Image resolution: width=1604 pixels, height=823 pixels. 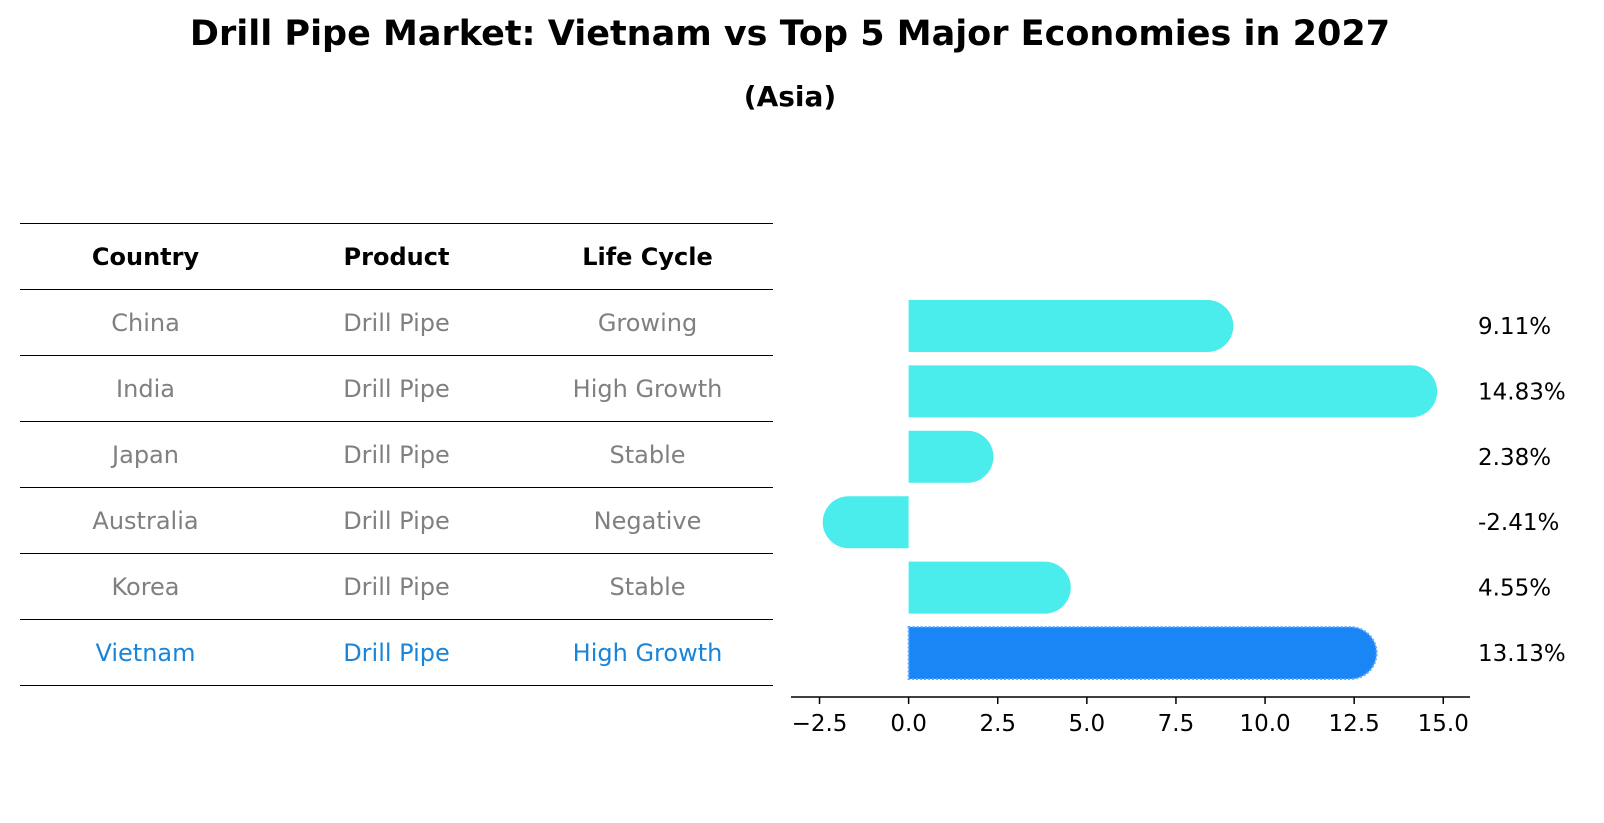 I want to click on bar-value-label: 4.55%, so click(x=1514, y=589).